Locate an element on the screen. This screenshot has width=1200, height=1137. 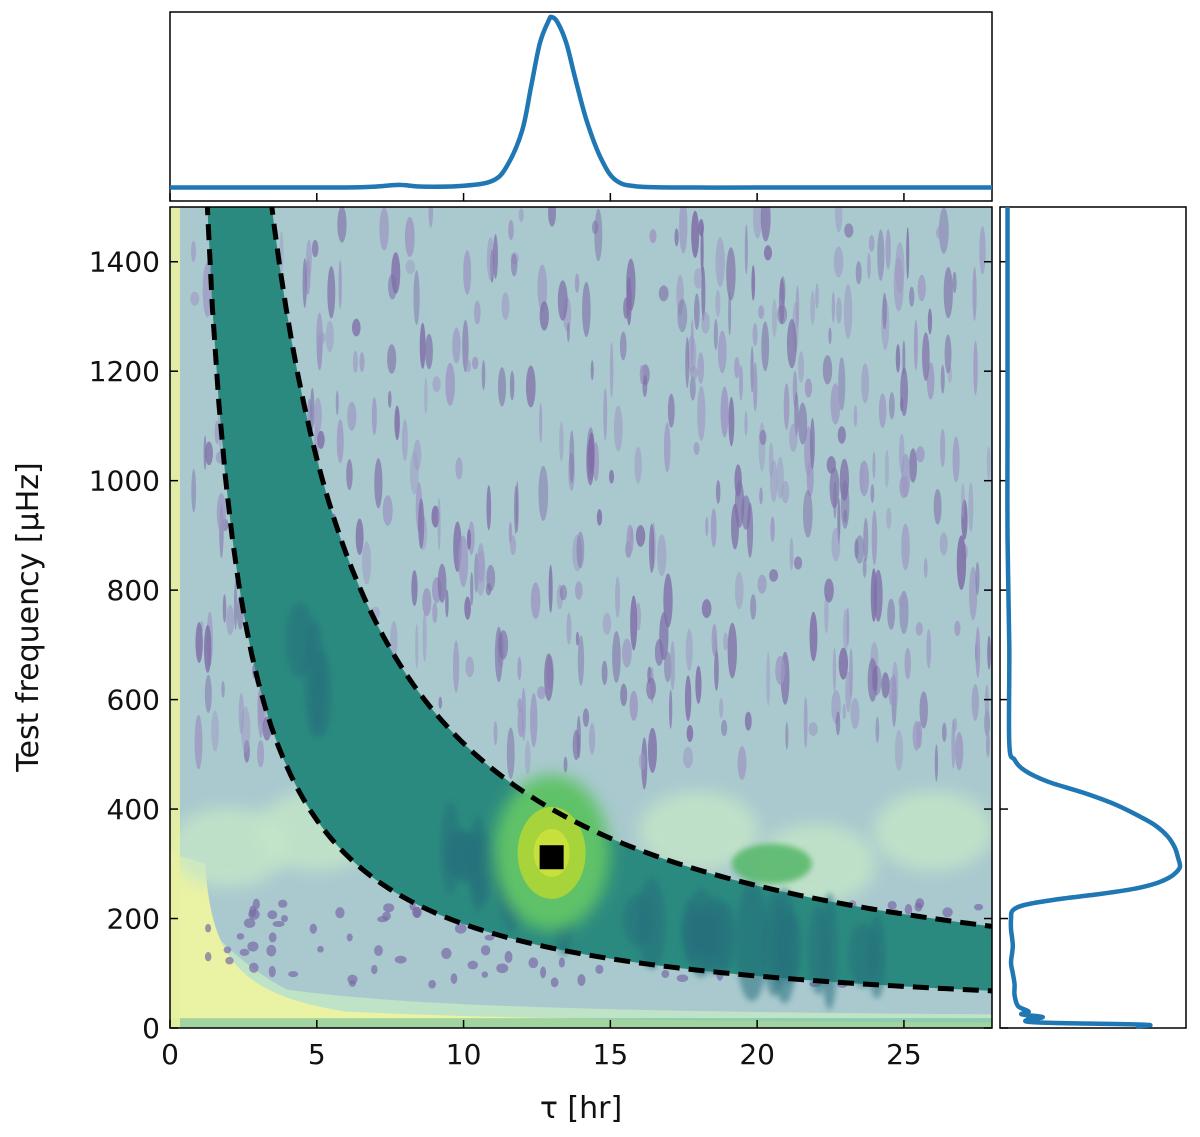
contour-blob is located at coordinates (932, 830).